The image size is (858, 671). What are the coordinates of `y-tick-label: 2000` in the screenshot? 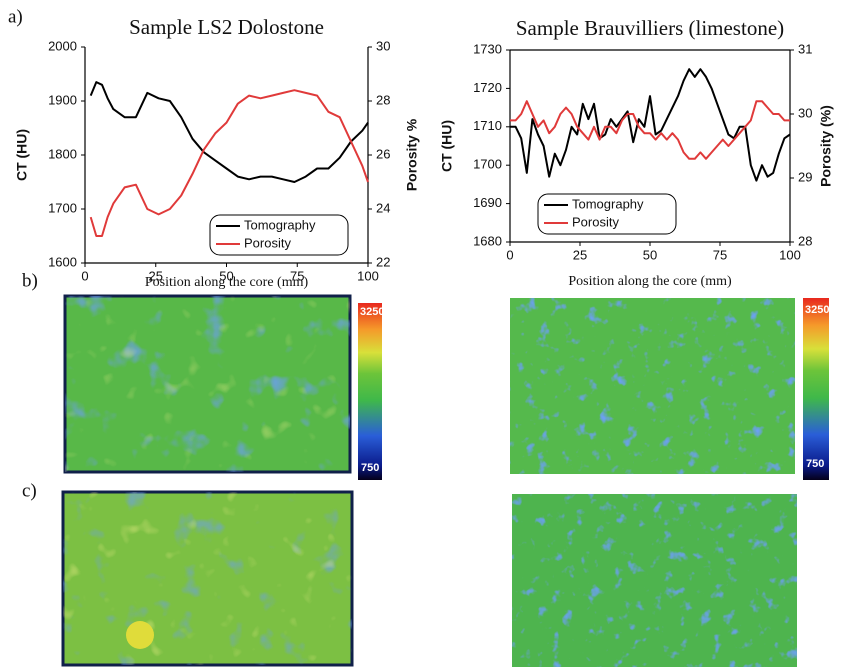 It's located at (62, 45).